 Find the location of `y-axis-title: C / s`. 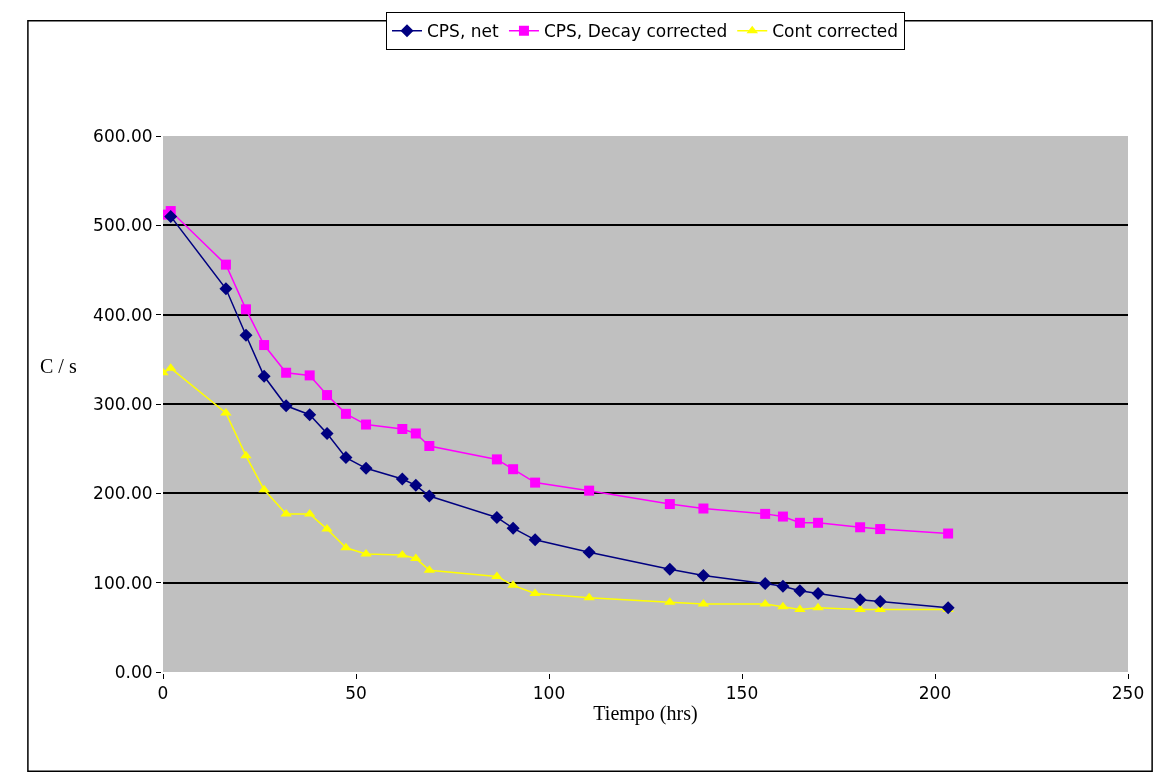

y-axis-title: C / s is located at coordinates (58, 366).